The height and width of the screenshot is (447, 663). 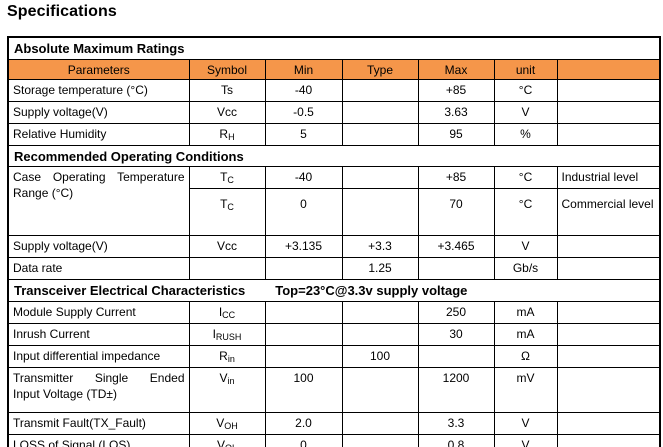 What do you see at coordinates (98, 356) in the screenshot?
I see `cell-parameter: Input differential impedance` at bounding box center [98, 356].